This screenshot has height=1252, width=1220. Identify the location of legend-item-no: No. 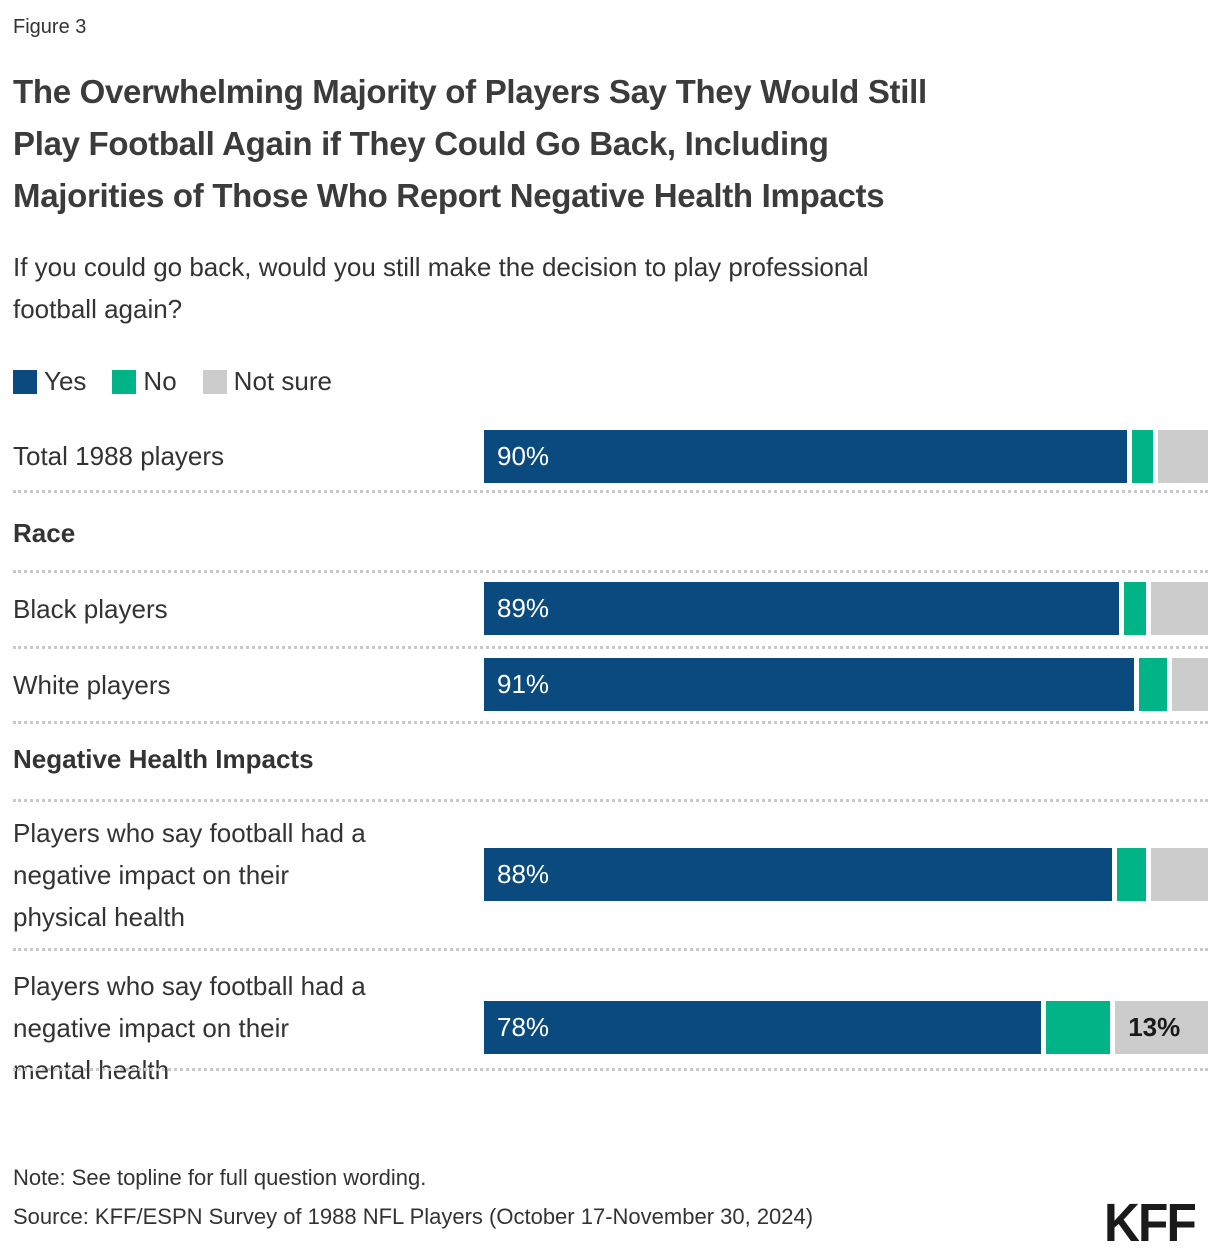
(144, 381).